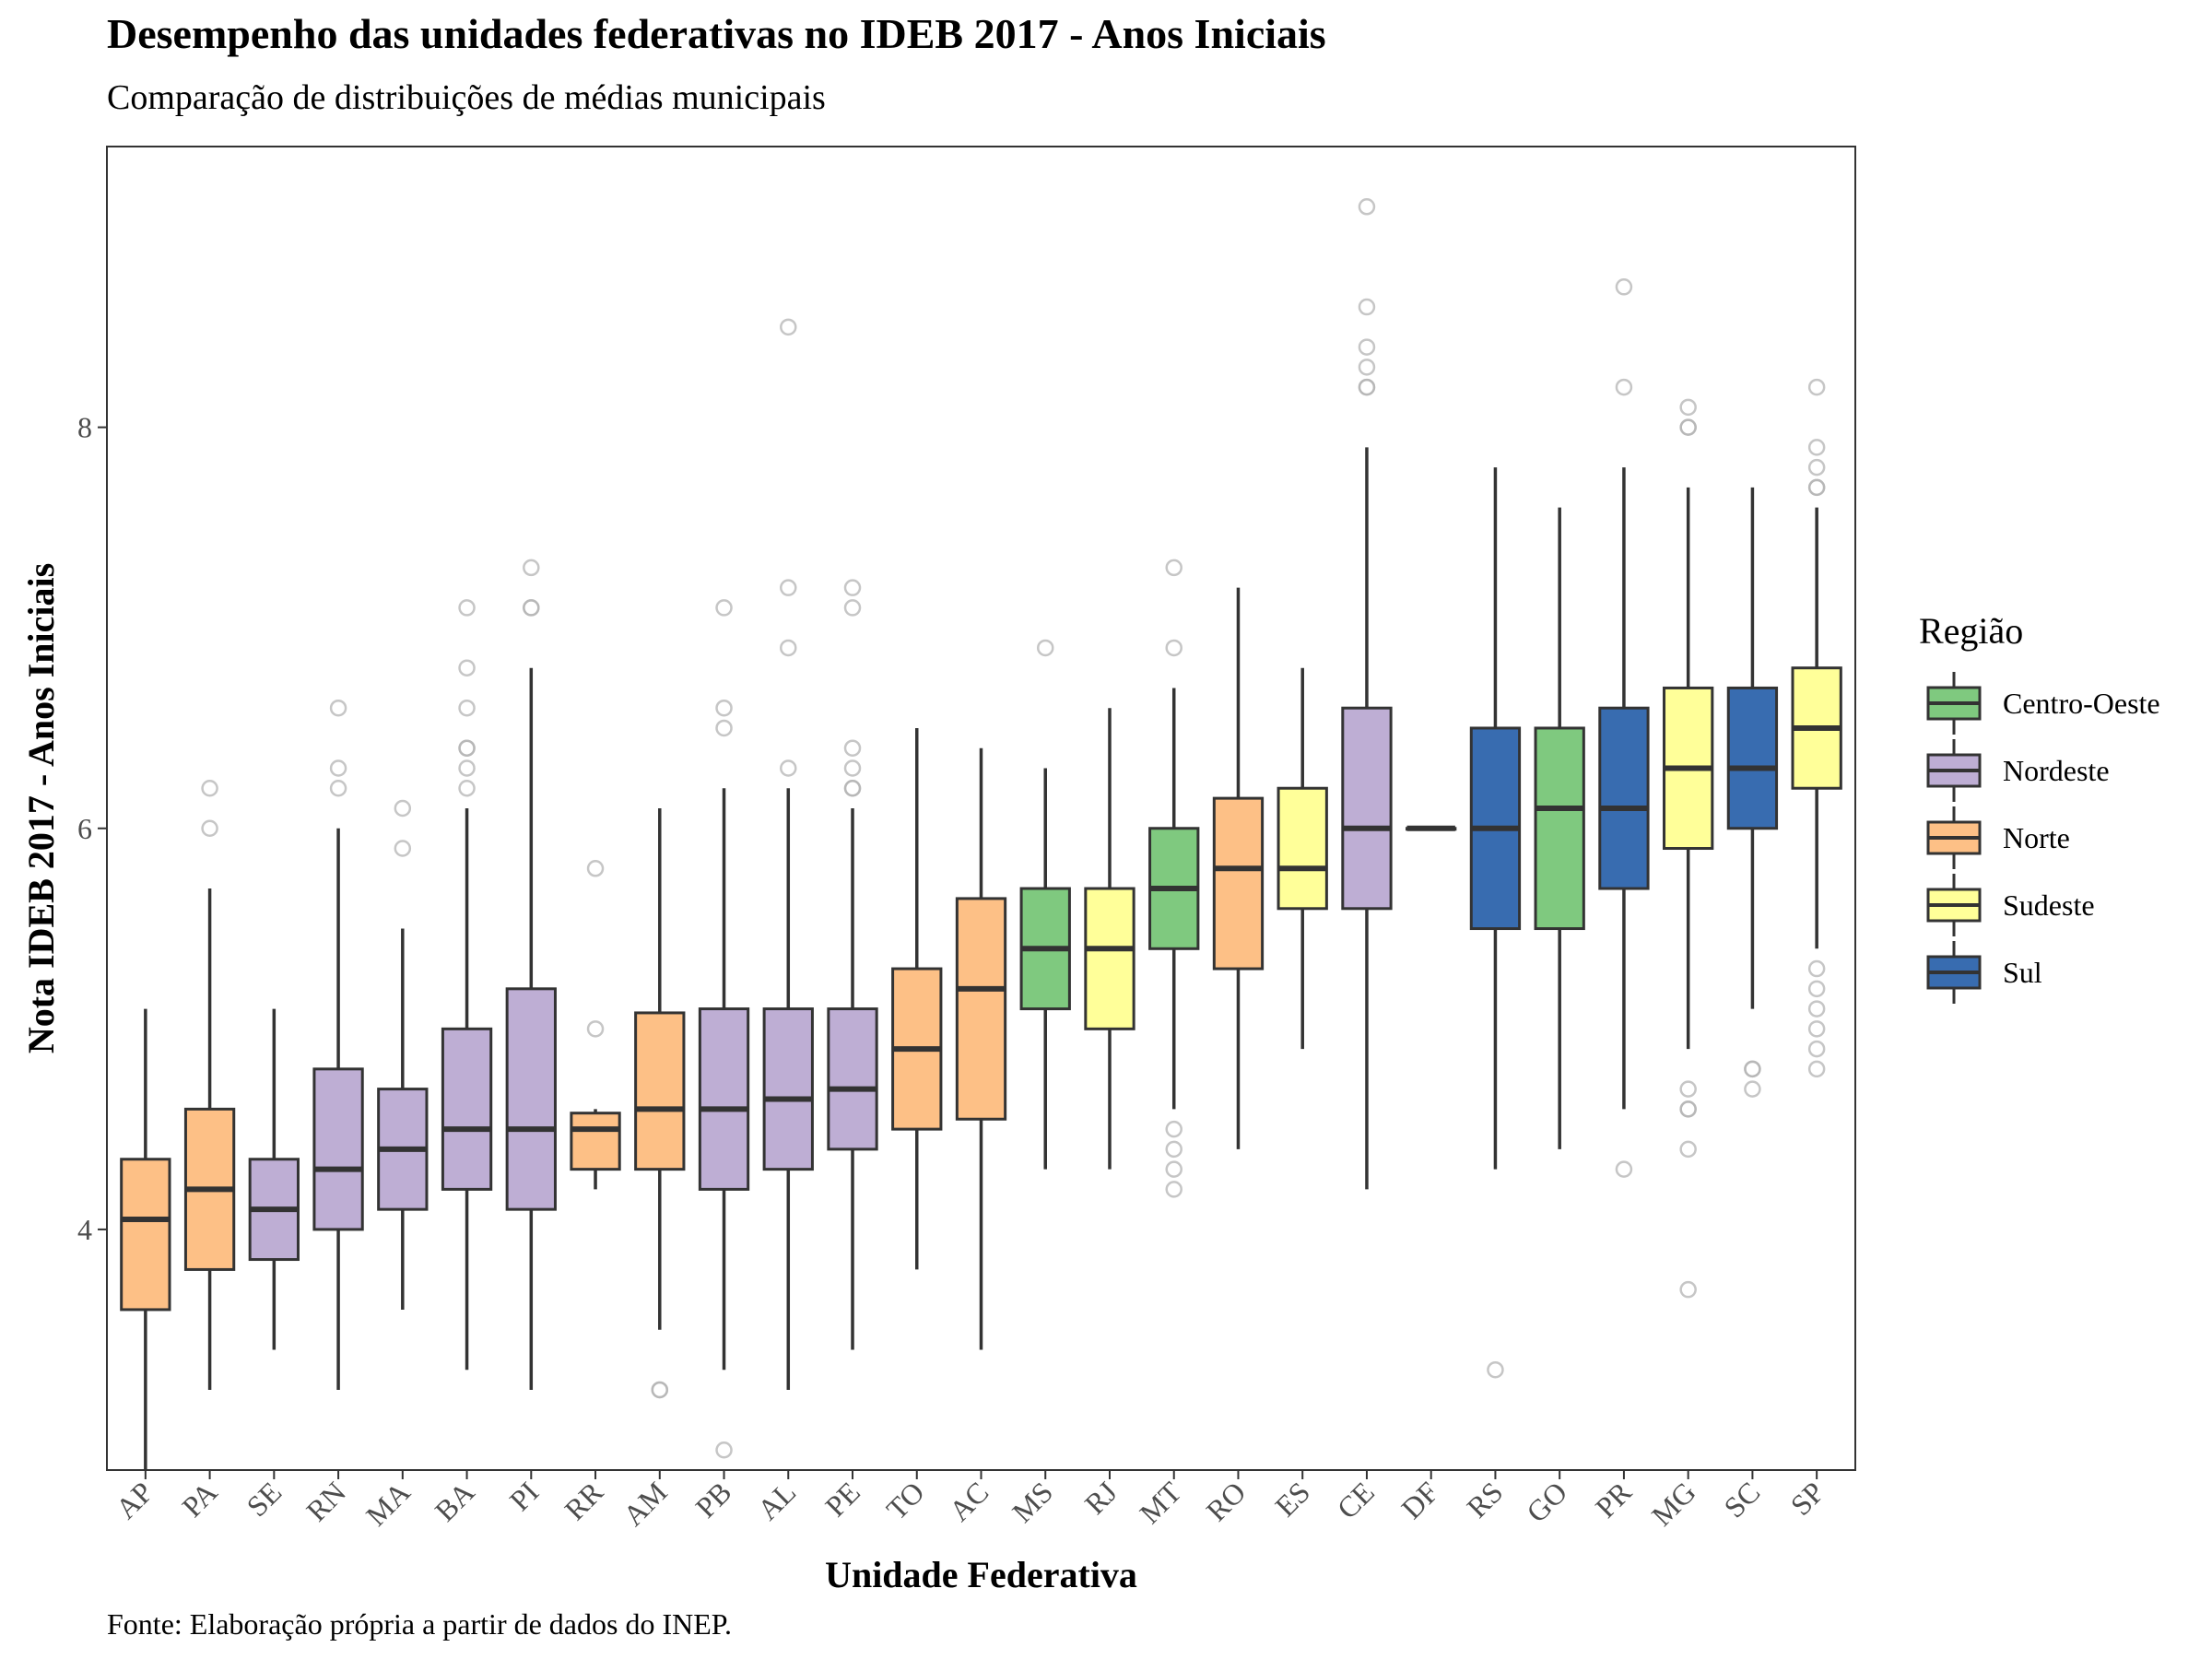  Describe the element at coordinates (84, 828) in the screenshot. I see `y-tick-label: 6` at that location.